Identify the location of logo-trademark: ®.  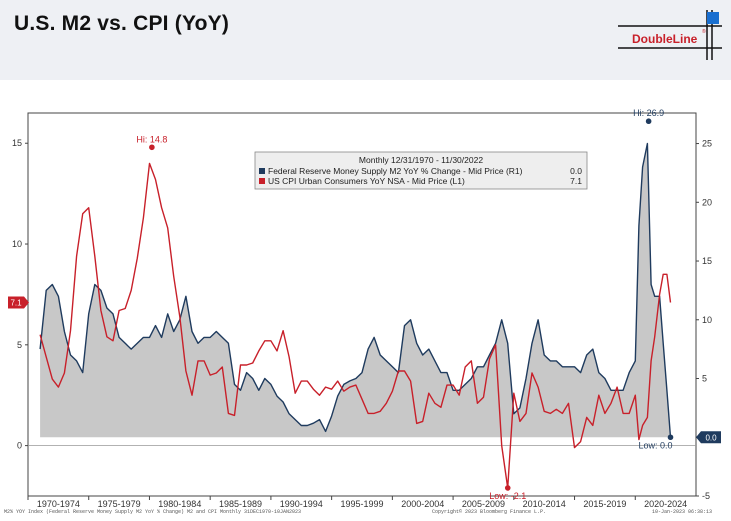
(704, 32).